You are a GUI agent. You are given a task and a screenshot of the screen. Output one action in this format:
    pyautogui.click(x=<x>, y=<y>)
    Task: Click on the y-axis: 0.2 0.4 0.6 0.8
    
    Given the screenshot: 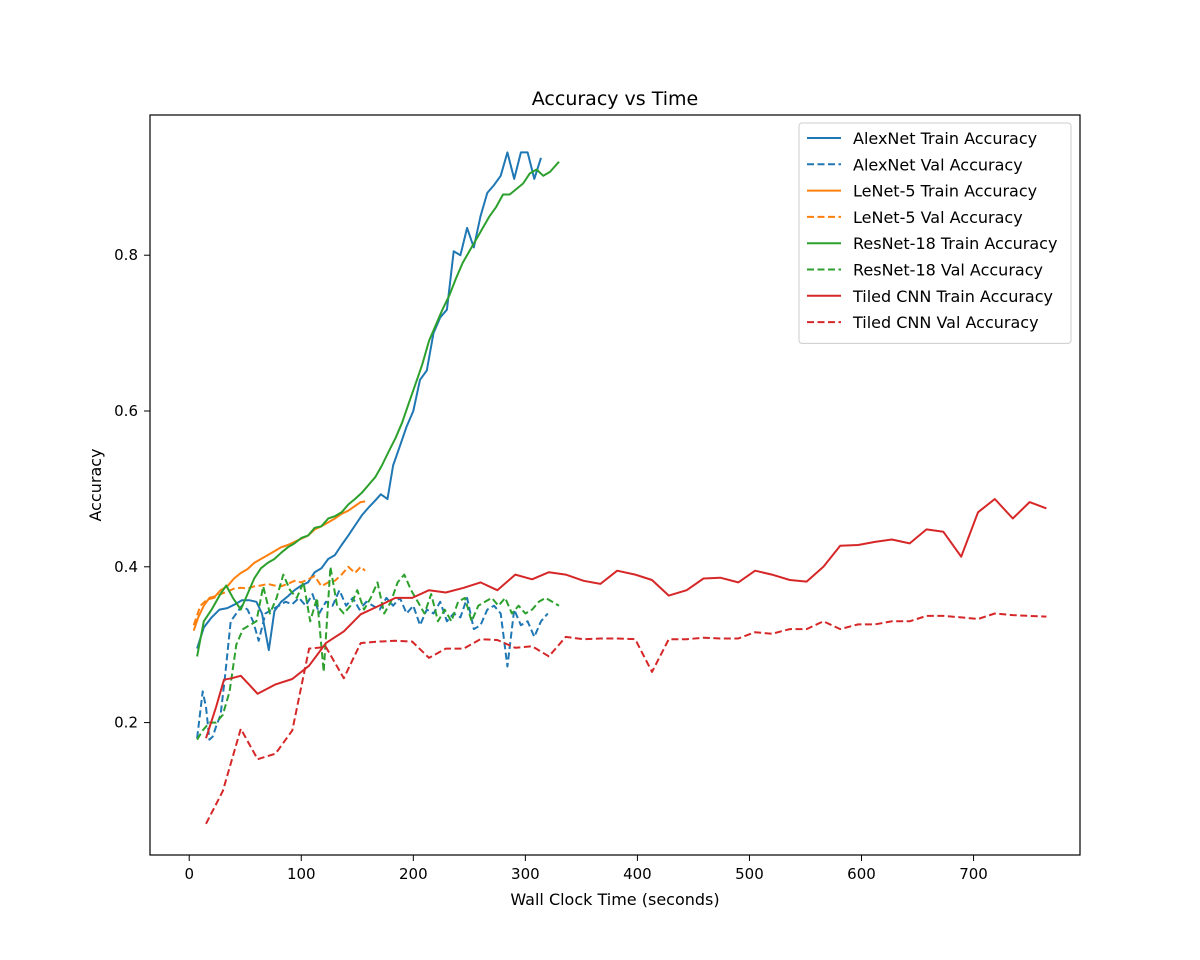 What is the action you would take?
    pyautogui.click(x=132, y=489)
    